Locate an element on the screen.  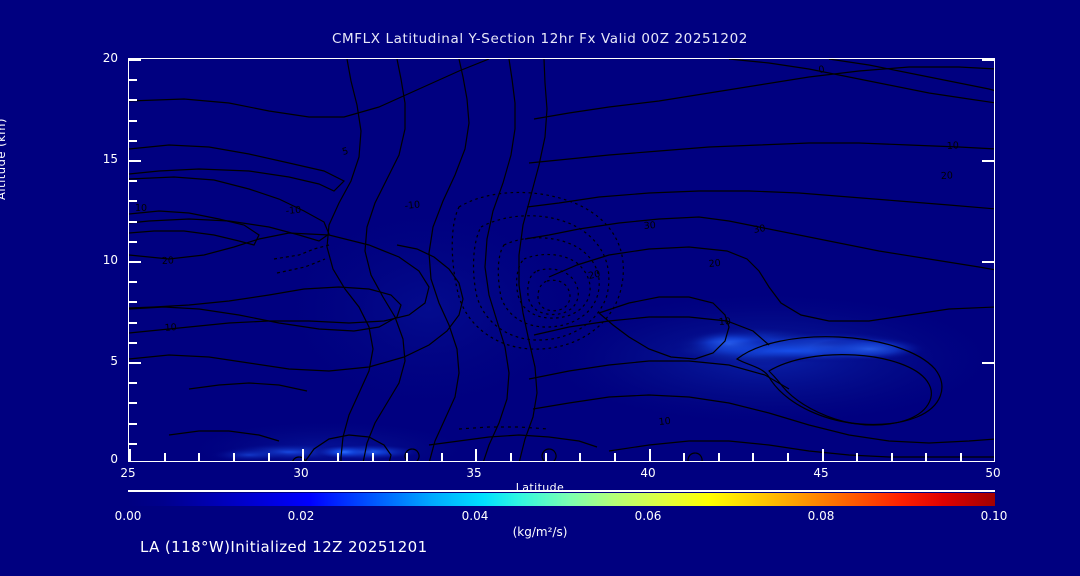
colorbar-tick-1: 0.02 is located at coordinates (301, 516).